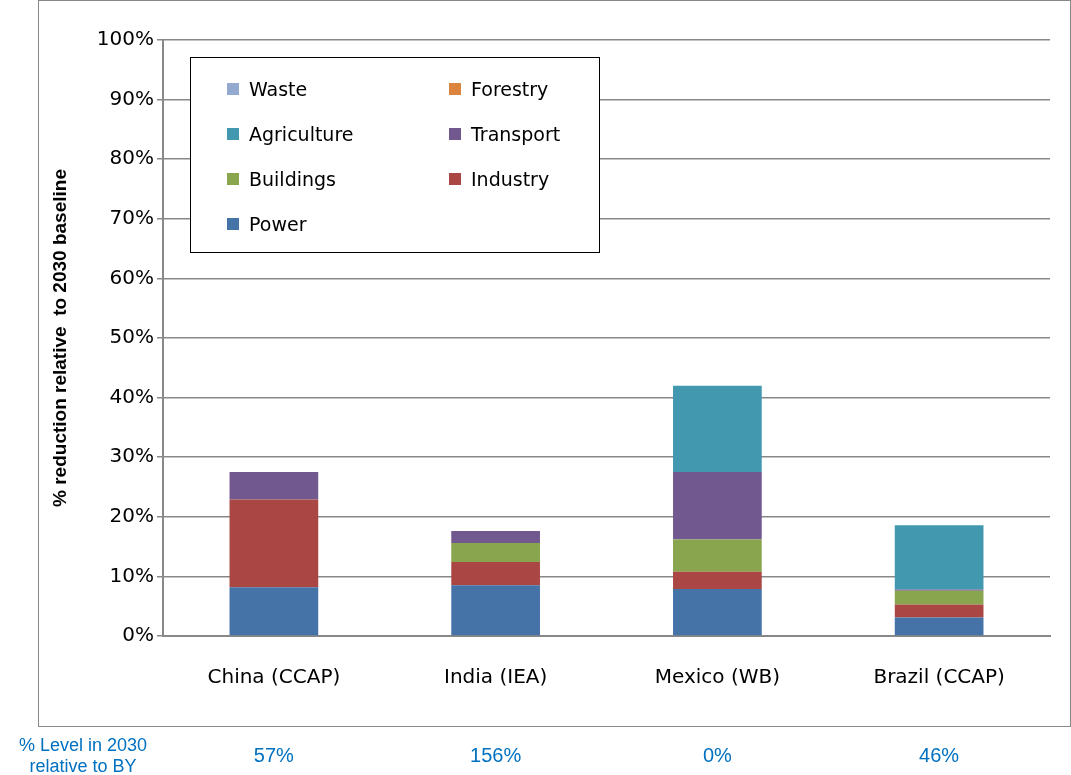 Image resolution: width=1071 pixels, height=775 pixels. Describe the element at coordinates (939, 676) in the screenshot. I see `x-tick-label: Brazil (CCAP)` at that location.